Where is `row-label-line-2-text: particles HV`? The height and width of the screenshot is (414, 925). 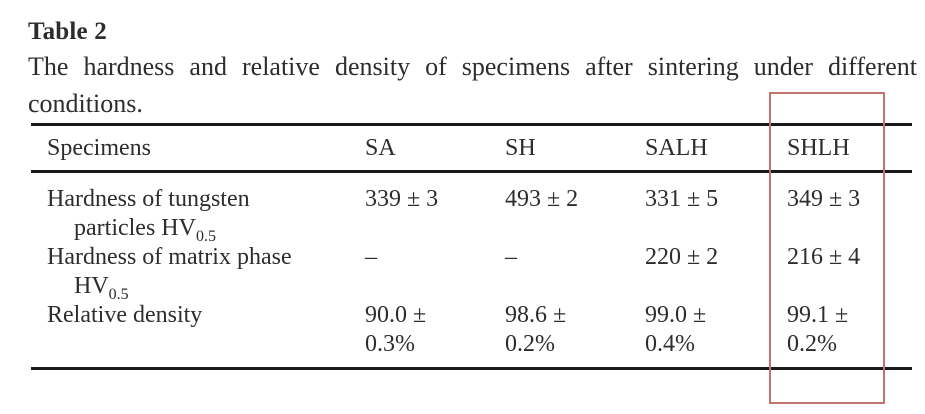
row-label-line-2-text: particles HV is located at coordinates (135, 228).